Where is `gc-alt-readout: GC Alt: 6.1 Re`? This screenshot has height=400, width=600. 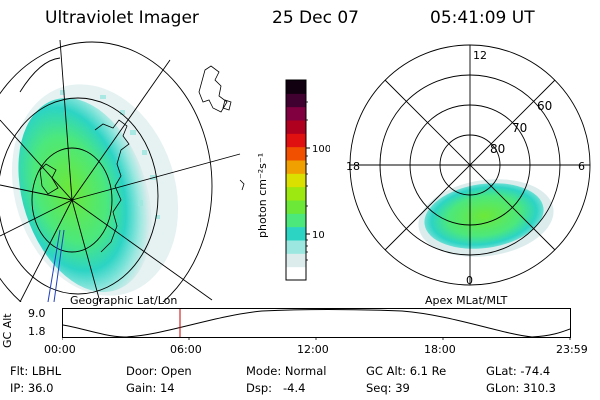 gc-alt-readout: GC Alt: 6.1 Re is located at coordinates (406, 371).